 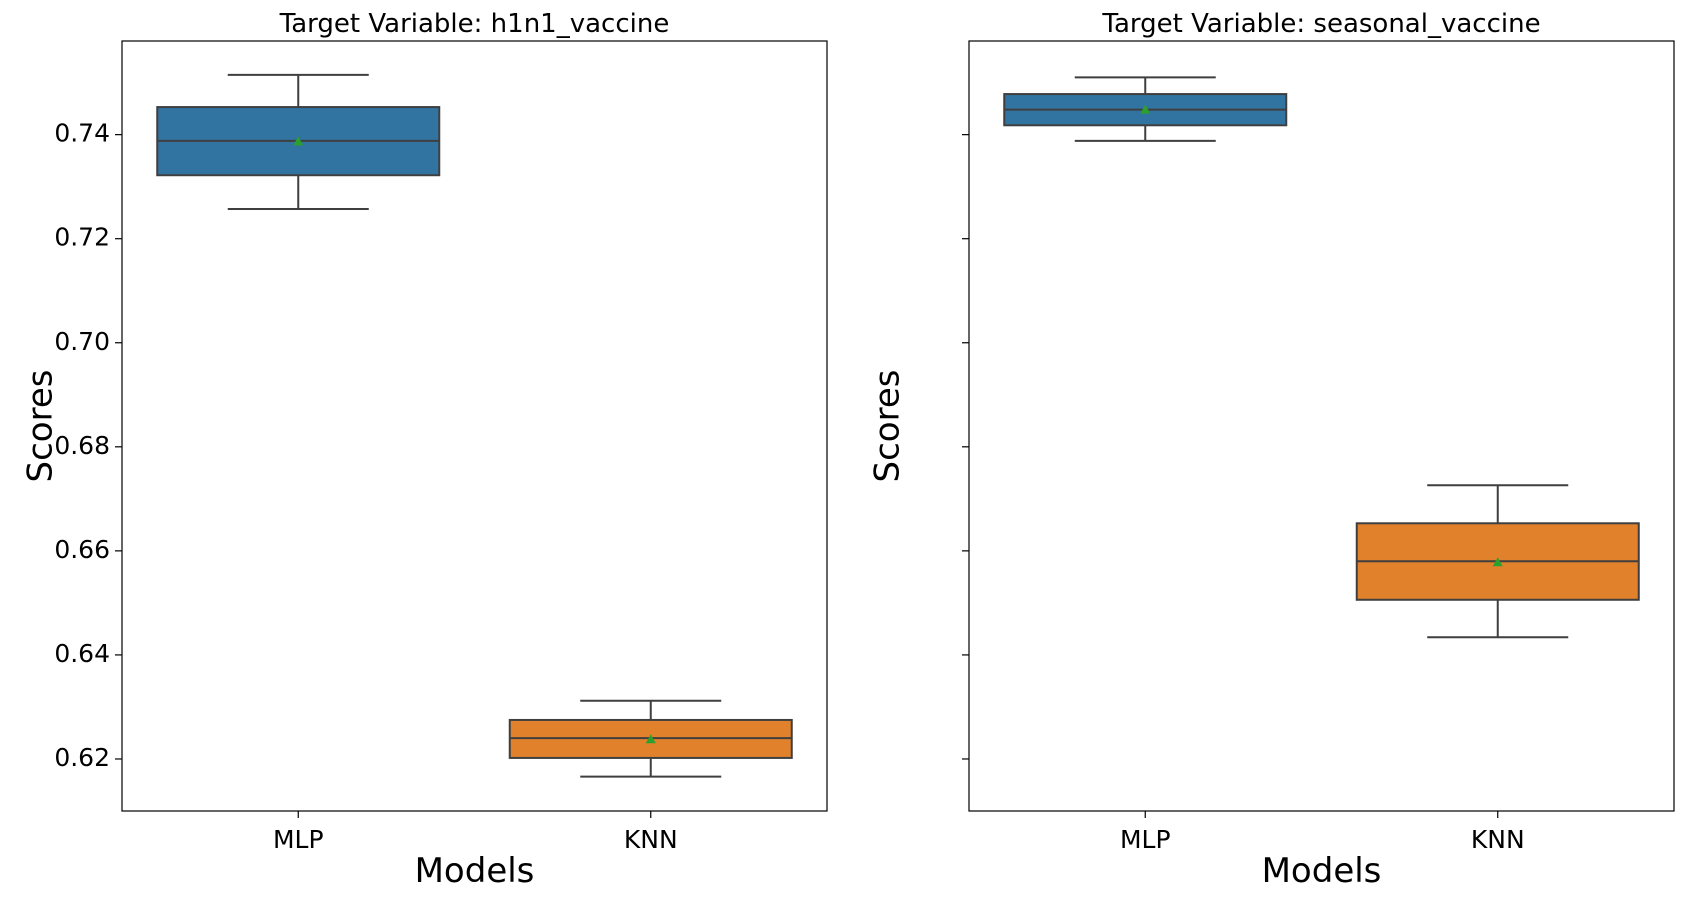 What do you see at coordinates (474, 24) in the screenshot?
I see `panel-title: Target Variable: h1n1_vaccine` at bounding box center [474, 24].